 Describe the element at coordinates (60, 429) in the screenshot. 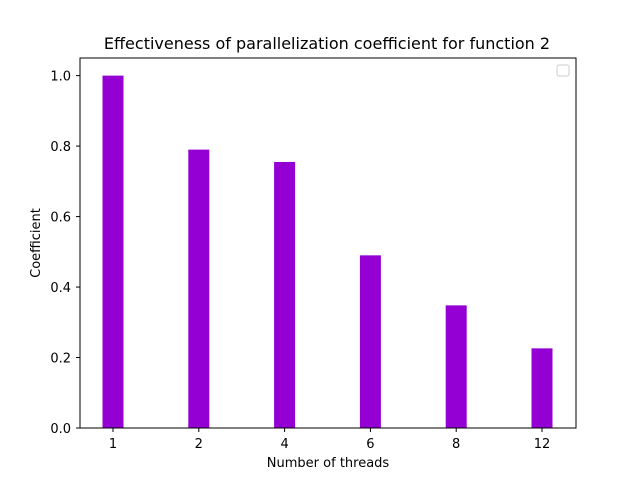

I see `y-tick-label: 0.0` at that location.